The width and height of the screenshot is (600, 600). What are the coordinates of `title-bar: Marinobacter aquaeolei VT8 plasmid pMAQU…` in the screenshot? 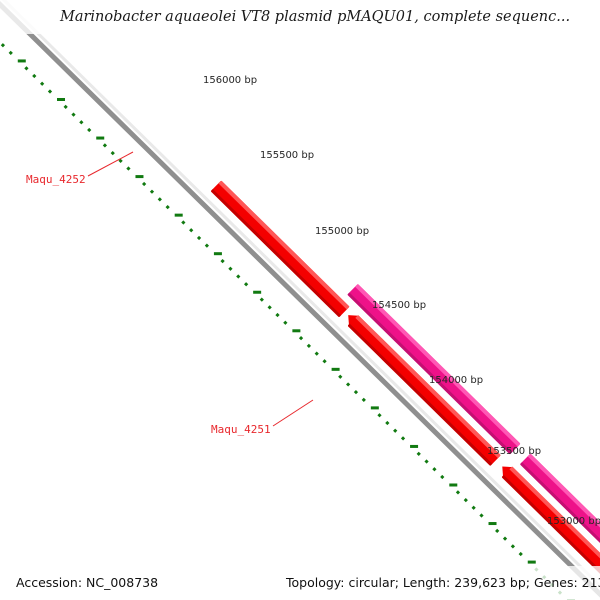 It's located at (300, 17).